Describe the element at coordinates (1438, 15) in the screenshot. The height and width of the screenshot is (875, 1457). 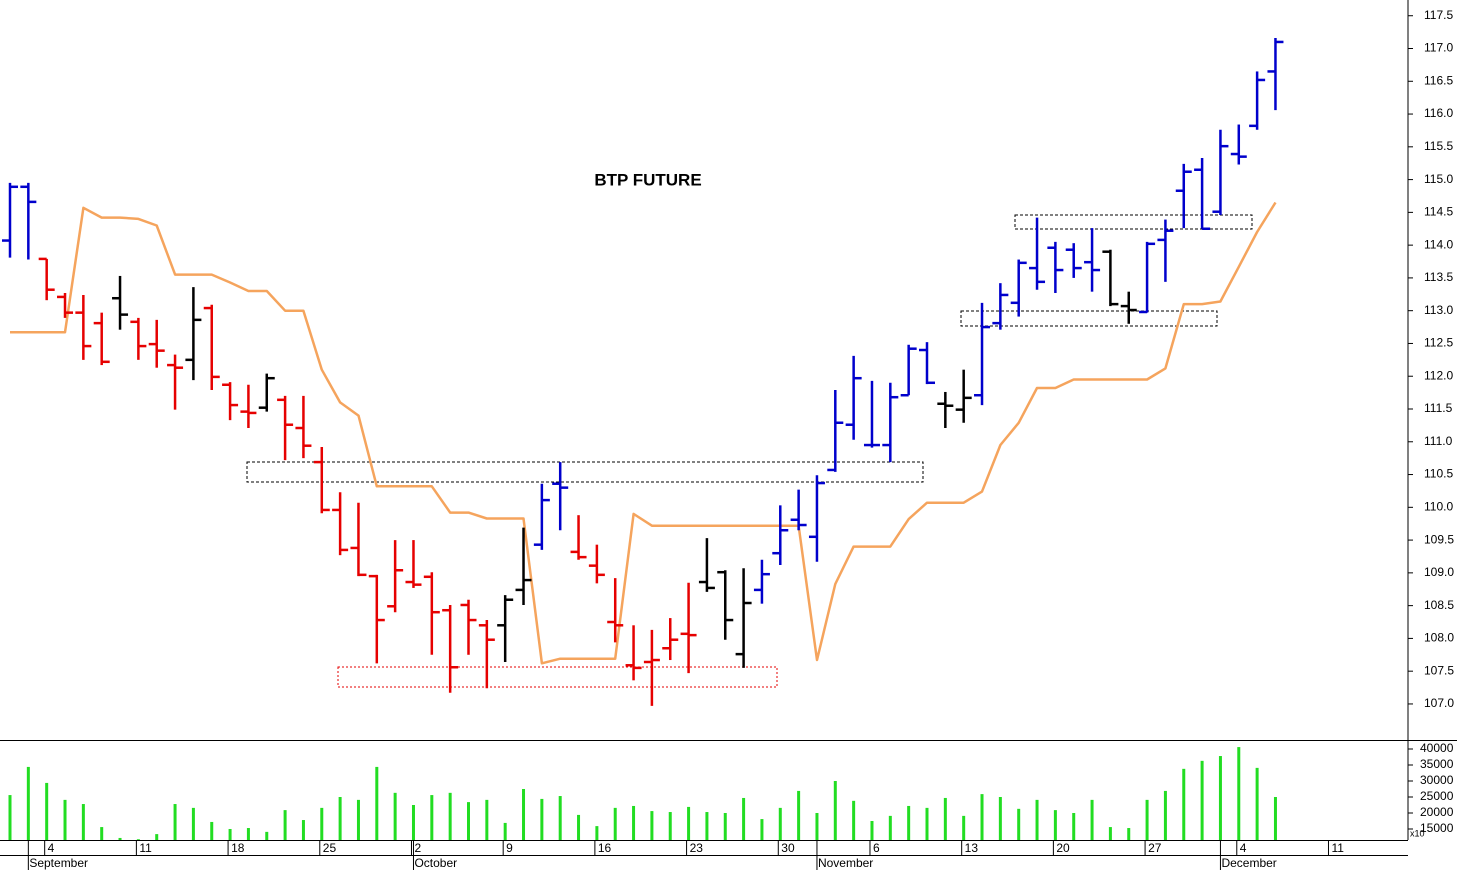
I see `y-tick-label: 117.5` at that location.